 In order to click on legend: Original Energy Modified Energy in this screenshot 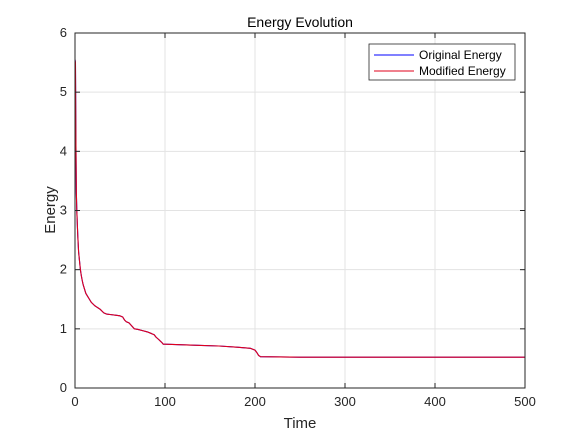, I will do `click(442, 62)`.